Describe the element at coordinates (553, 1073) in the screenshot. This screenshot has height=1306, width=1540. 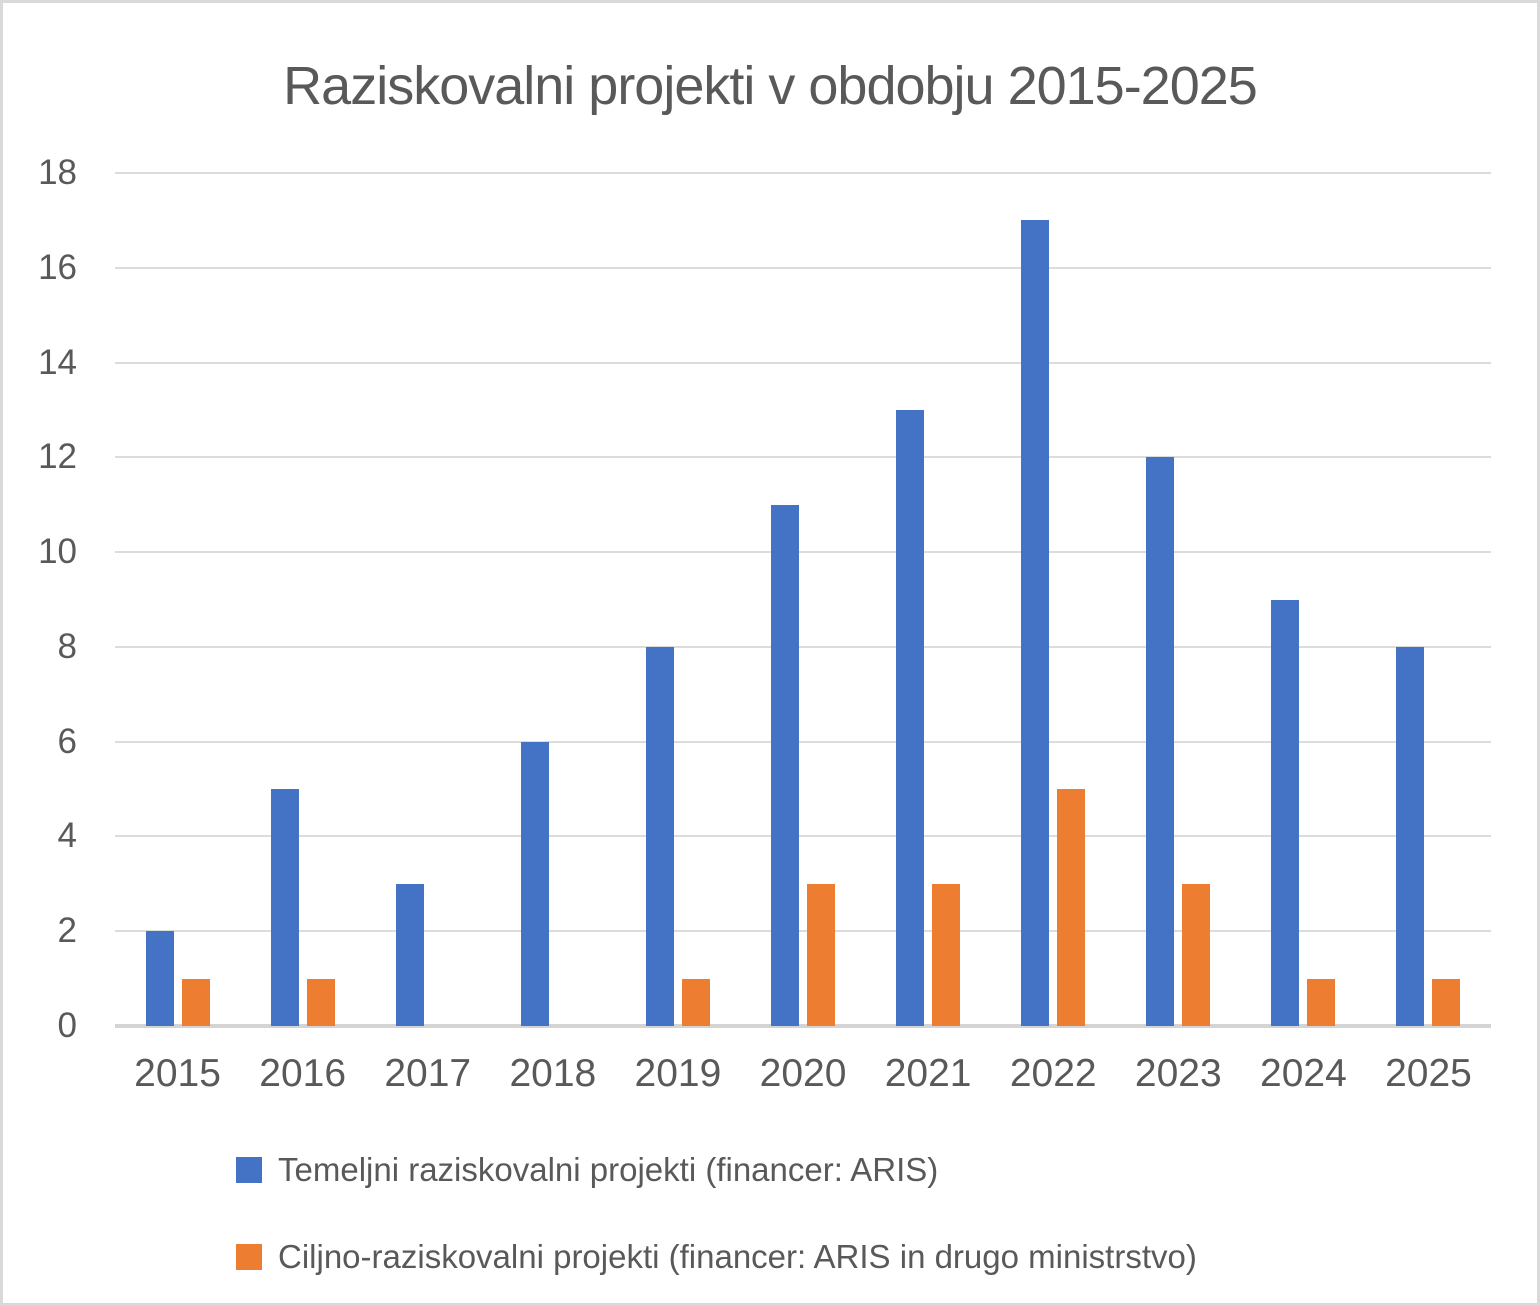
I see `x-tick-label: 2018` at that location.